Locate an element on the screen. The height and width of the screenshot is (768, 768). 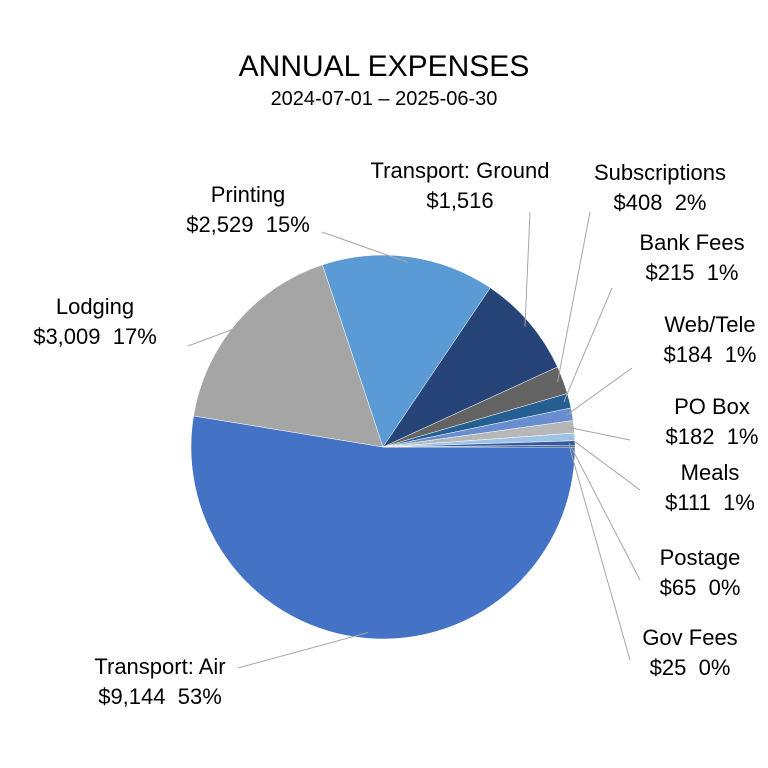
category-label: Meals is located at coordinates (710, 472).